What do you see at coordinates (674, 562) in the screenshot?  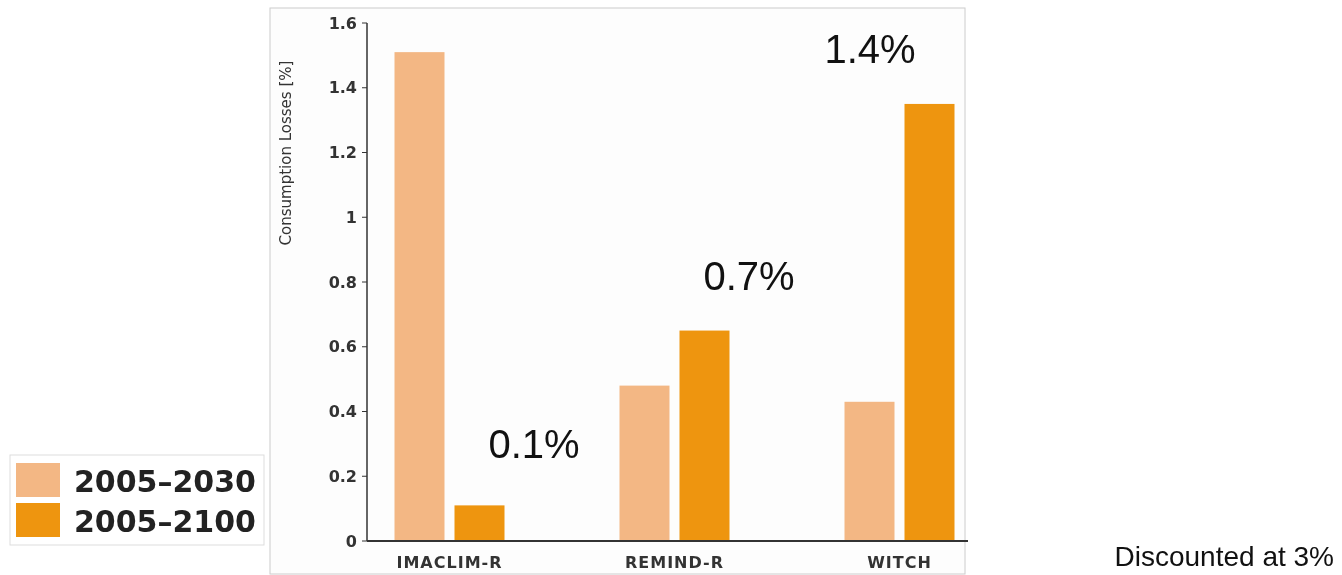 I see `x-tick-label: REMIND-R` at bounding box center [674, 562].